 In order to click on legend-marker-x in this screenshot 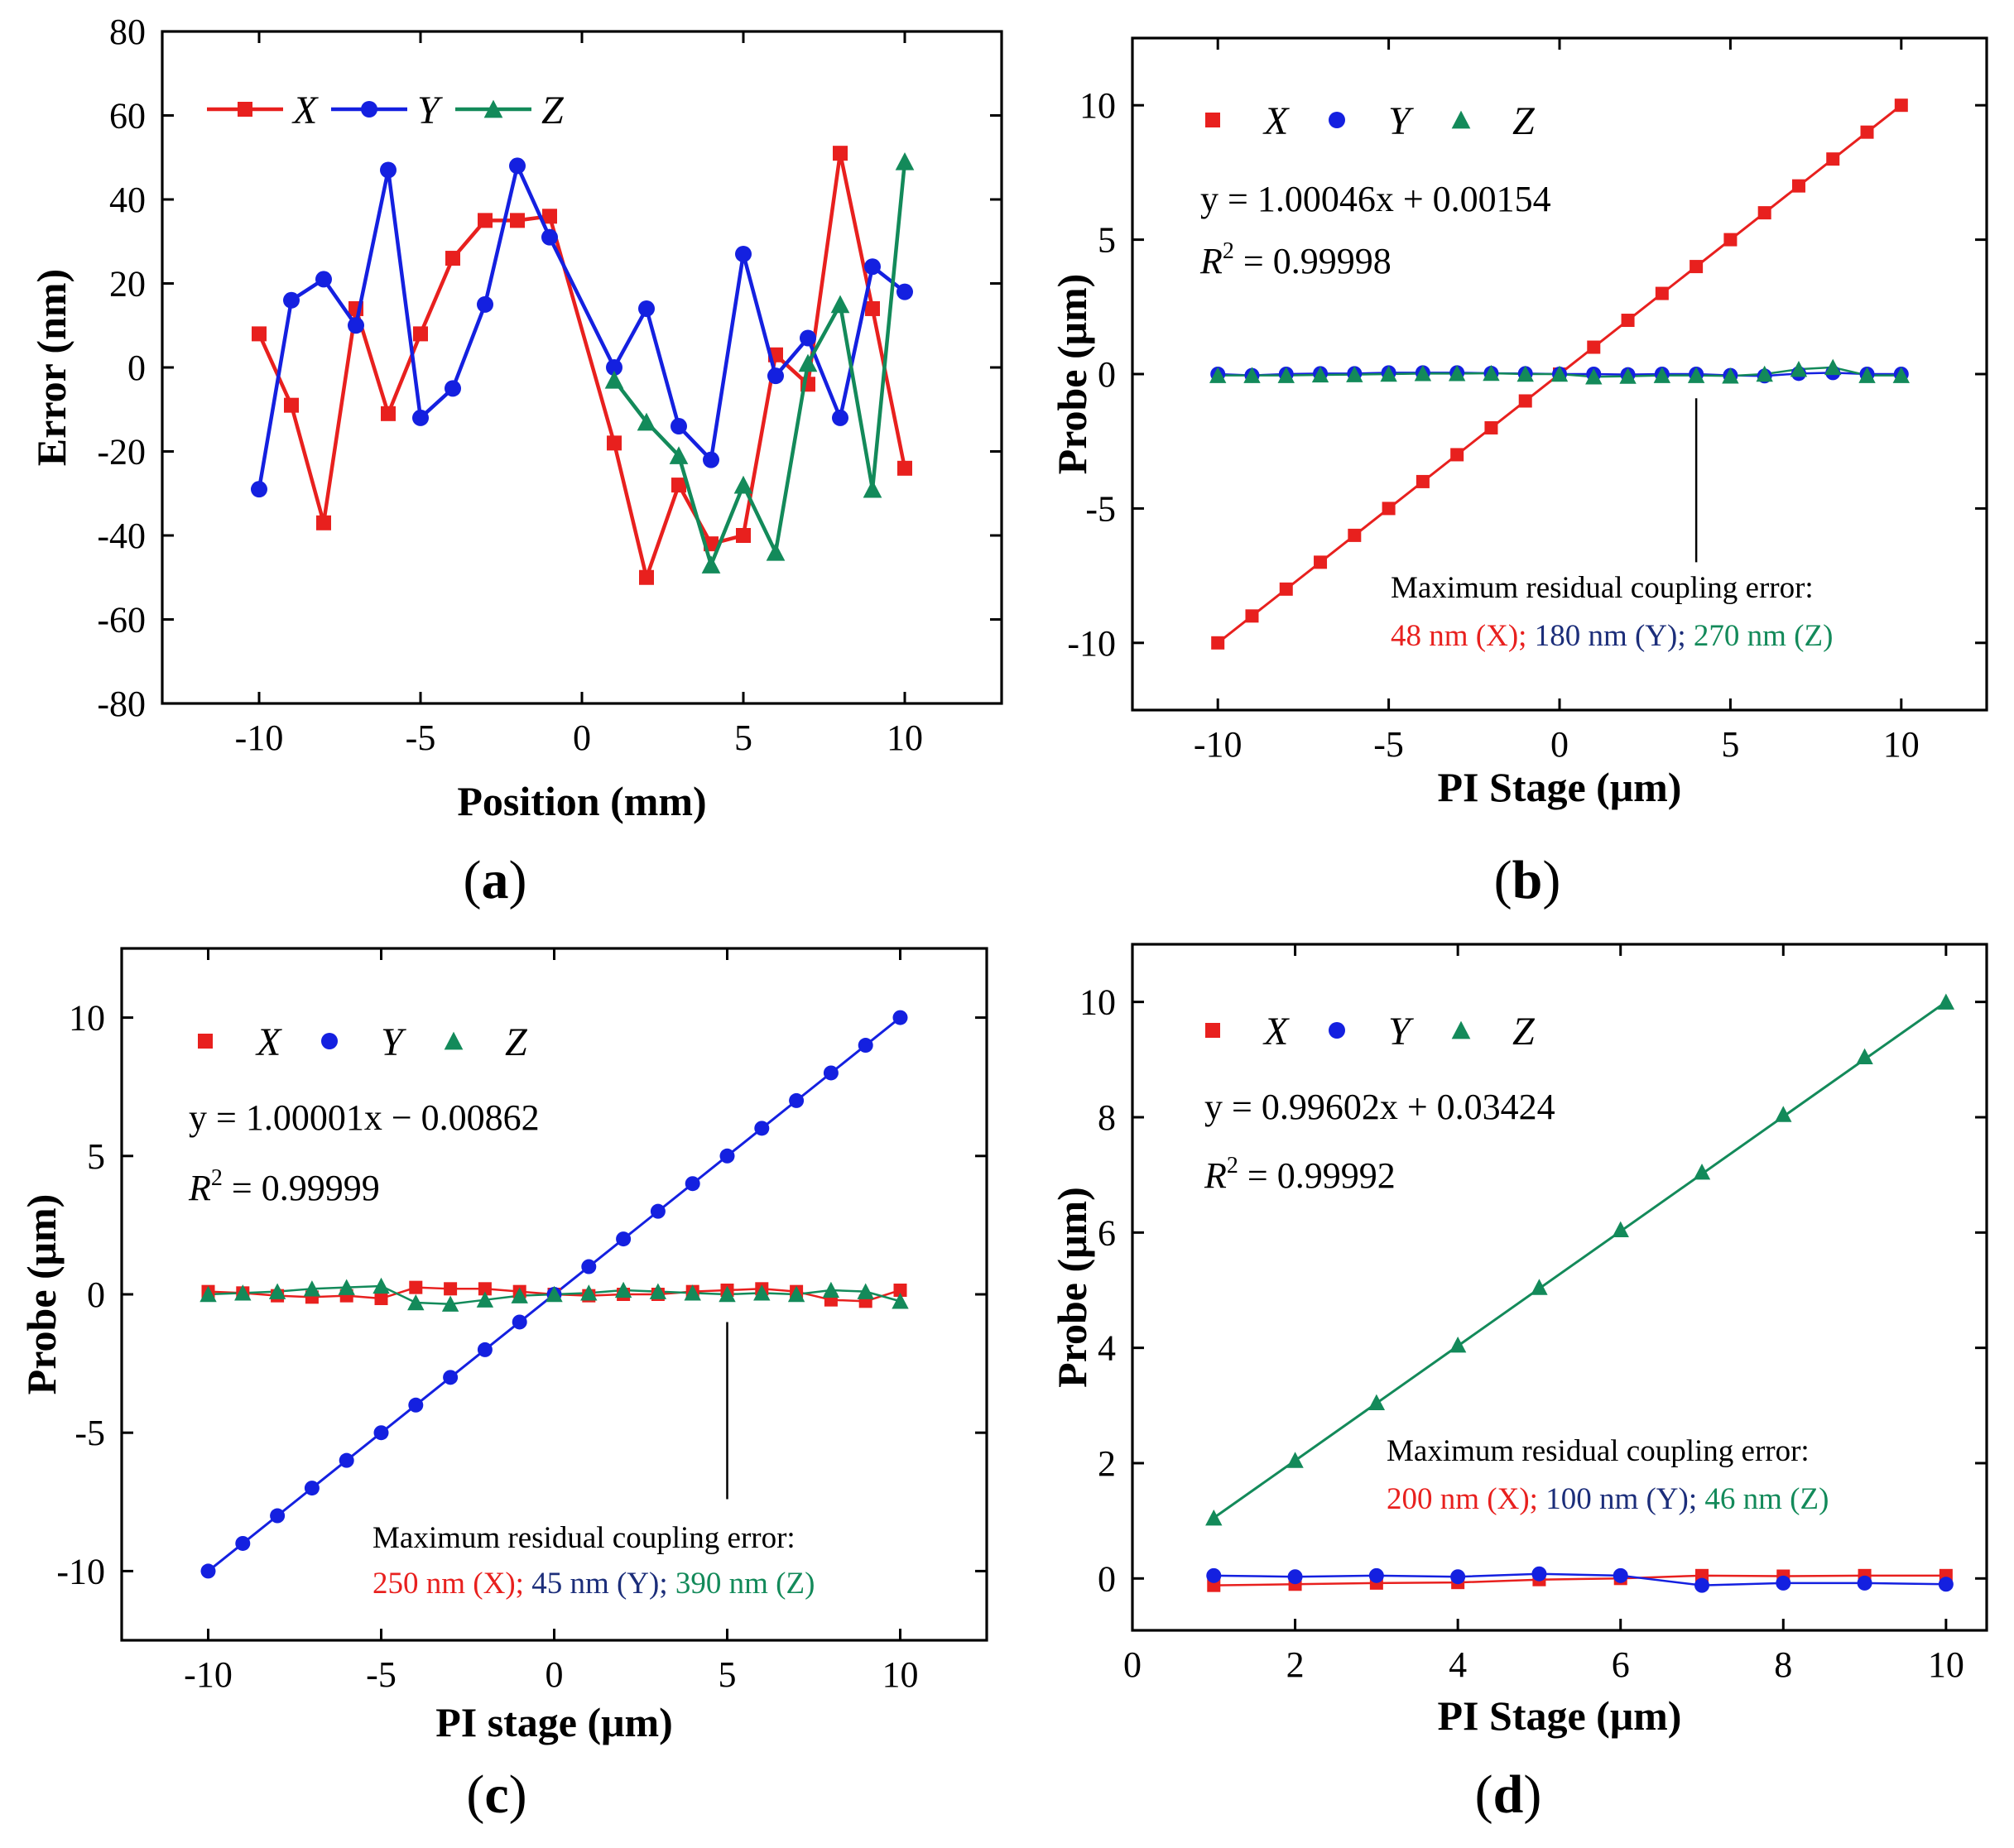, I will do `click(205, 1041)`.